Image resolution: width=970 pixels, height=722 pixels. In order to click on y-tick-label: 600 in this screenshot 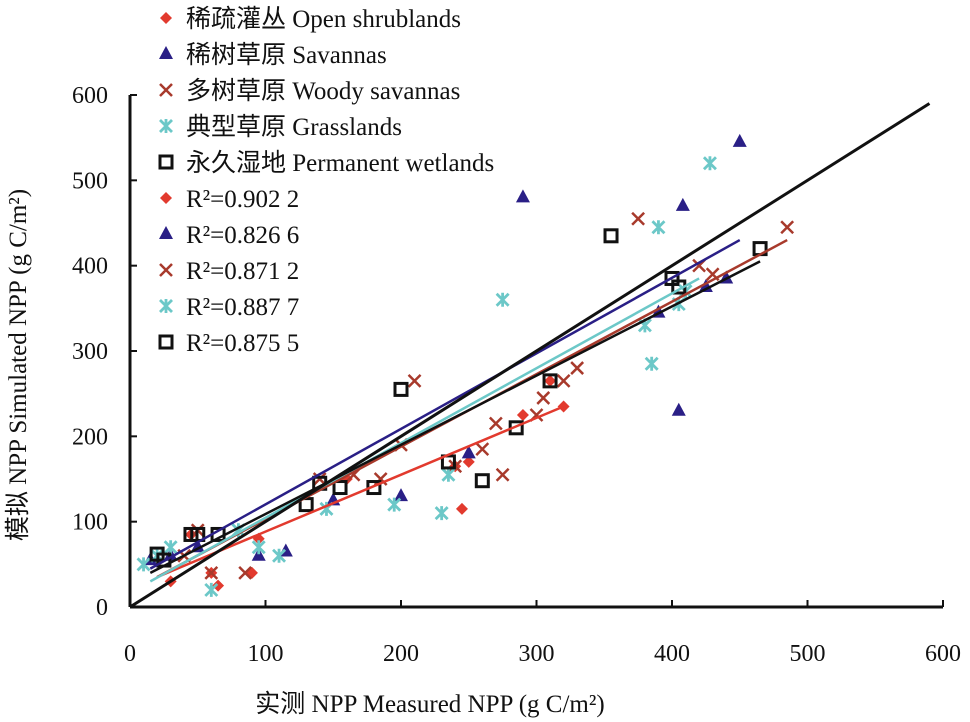, I will do `click(90, 96)`.